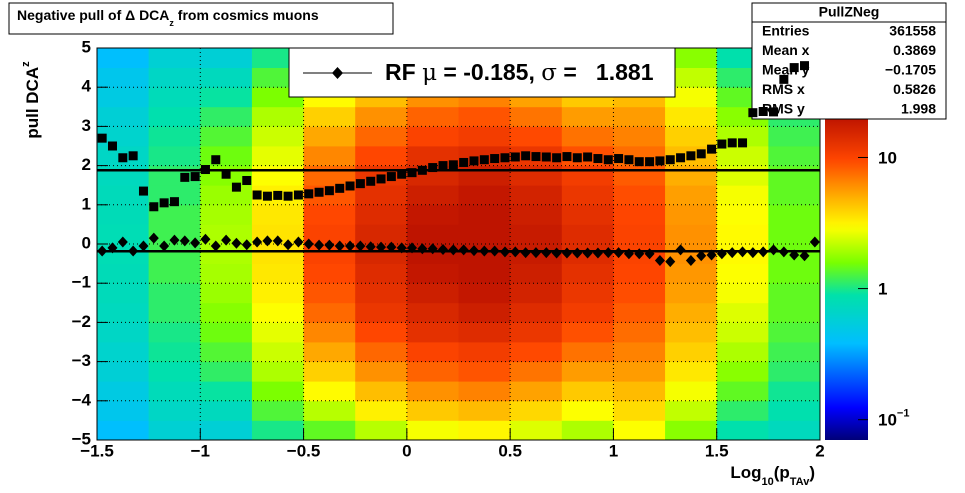 This screenshot has width=965, height=493. What do you see at coordinates (86, 242) in the screenshot?
I see `y-tick-label: 0` at bounding box center [86, 242].